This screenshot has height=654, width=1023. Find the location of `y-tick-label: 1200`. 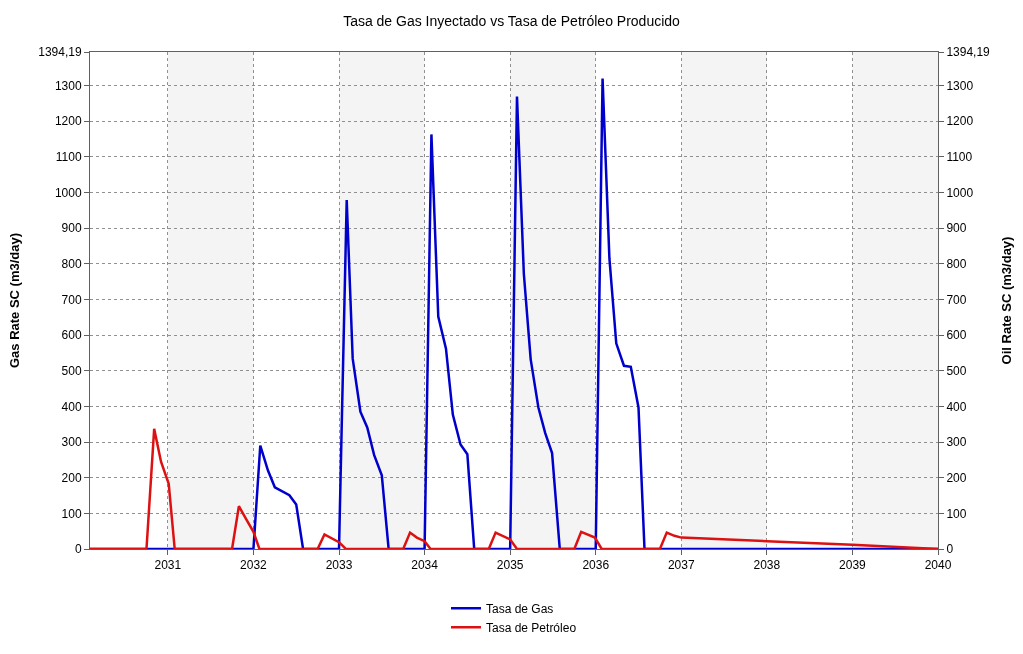

y-tick-label: 1200 is located at coordinates (68, 121).